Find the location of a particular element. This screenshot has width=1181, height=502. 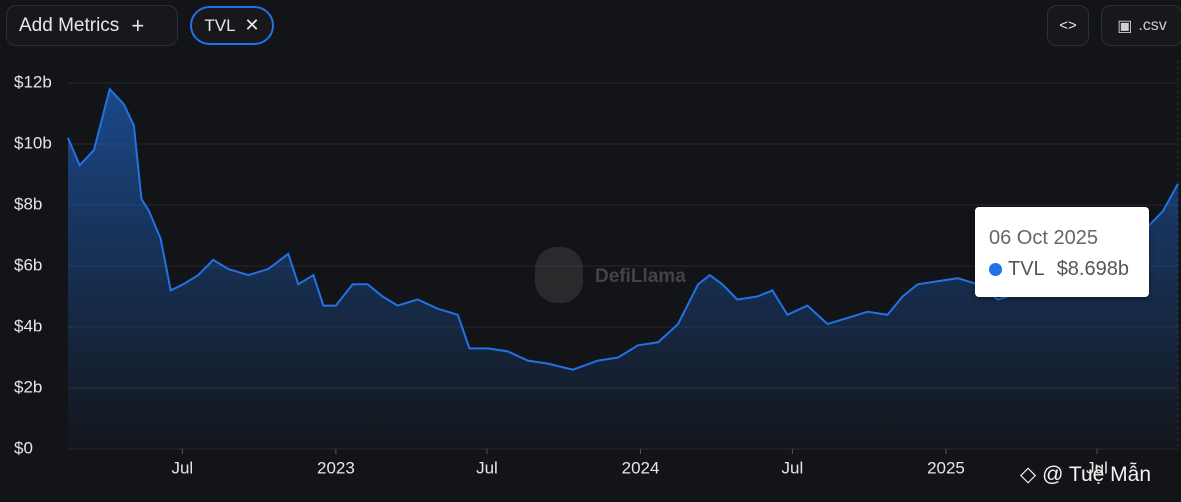

logo: ◇ is located at coordinates (1028, 474).